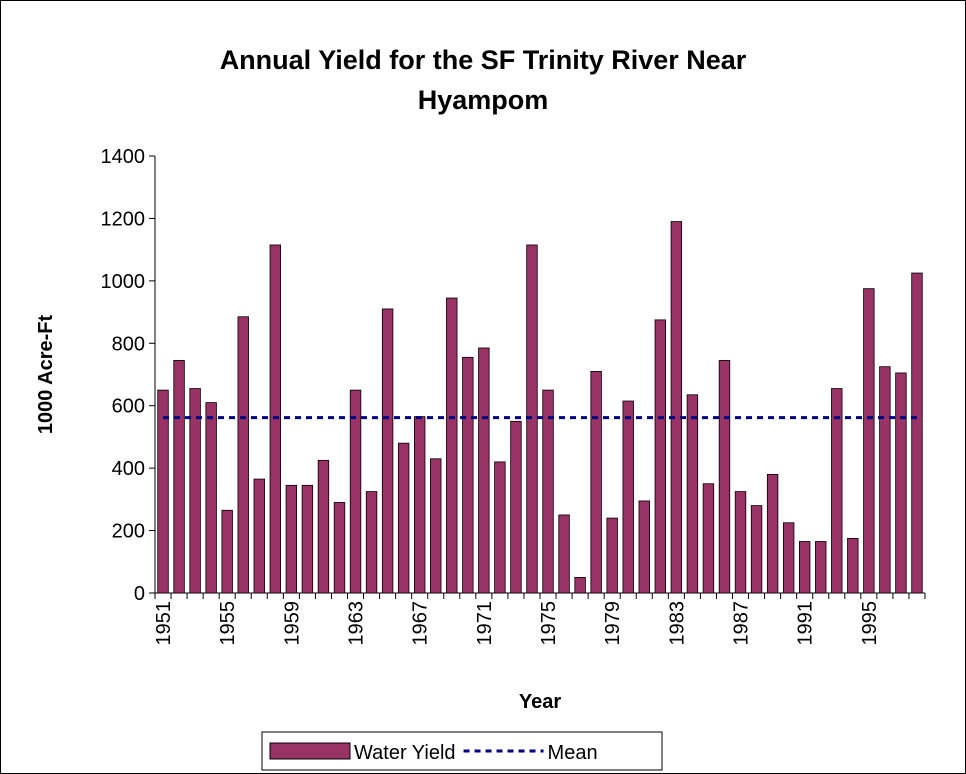 This screenshot has width=966, height=774. Describe the element at coordinates (128, 469) in the screenshot. I see `y-tick-label: 400` at that location.